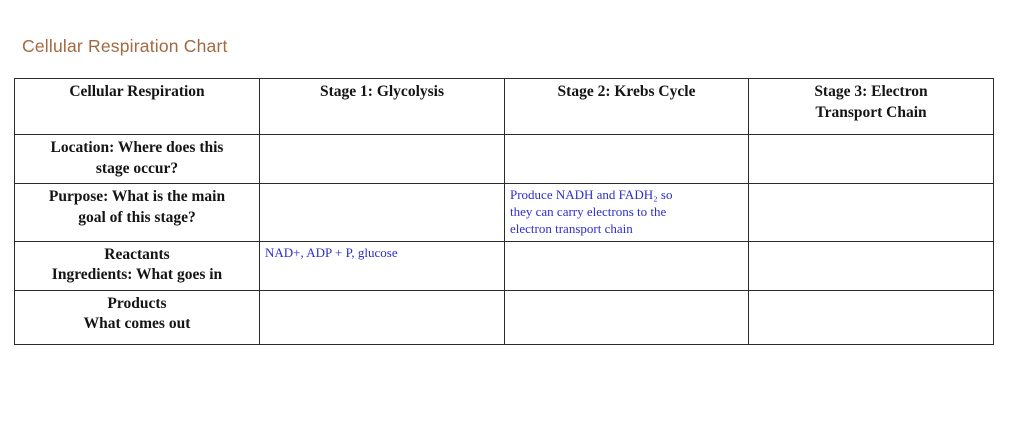 This screenshot has height=423, width=1024. What do you see at coordinates (382, 159) in the screenshot?
I see `cell-location-glycolysis` at bounding box center [382, 159].